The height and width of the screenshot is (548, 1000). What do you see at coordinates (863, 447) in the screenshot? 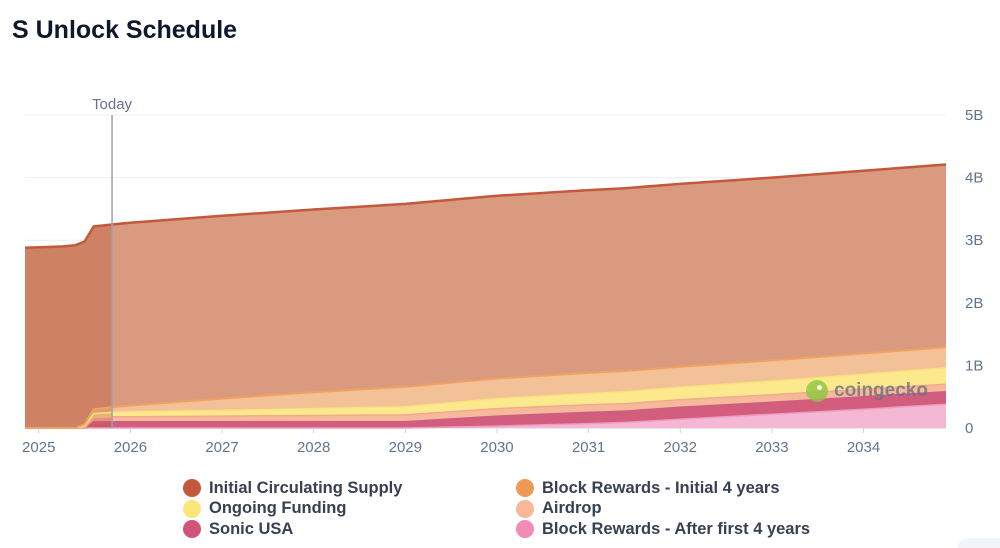
I see `x-tick-label: 2034` at bounding box center [863, 447].